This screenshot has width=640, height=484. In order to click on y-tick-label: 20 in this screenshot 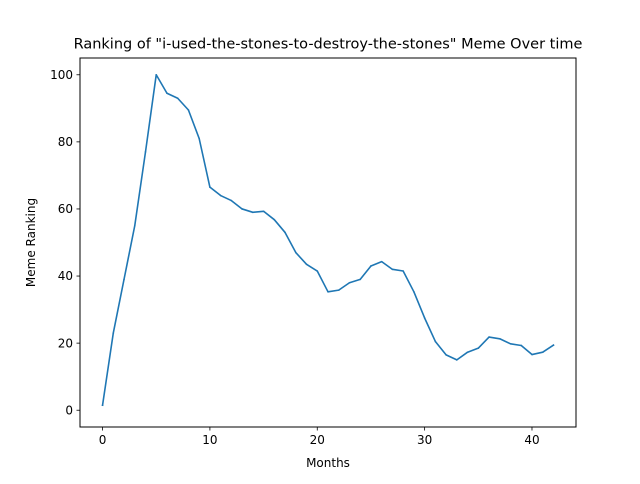, I will do `click(65, 343)`.